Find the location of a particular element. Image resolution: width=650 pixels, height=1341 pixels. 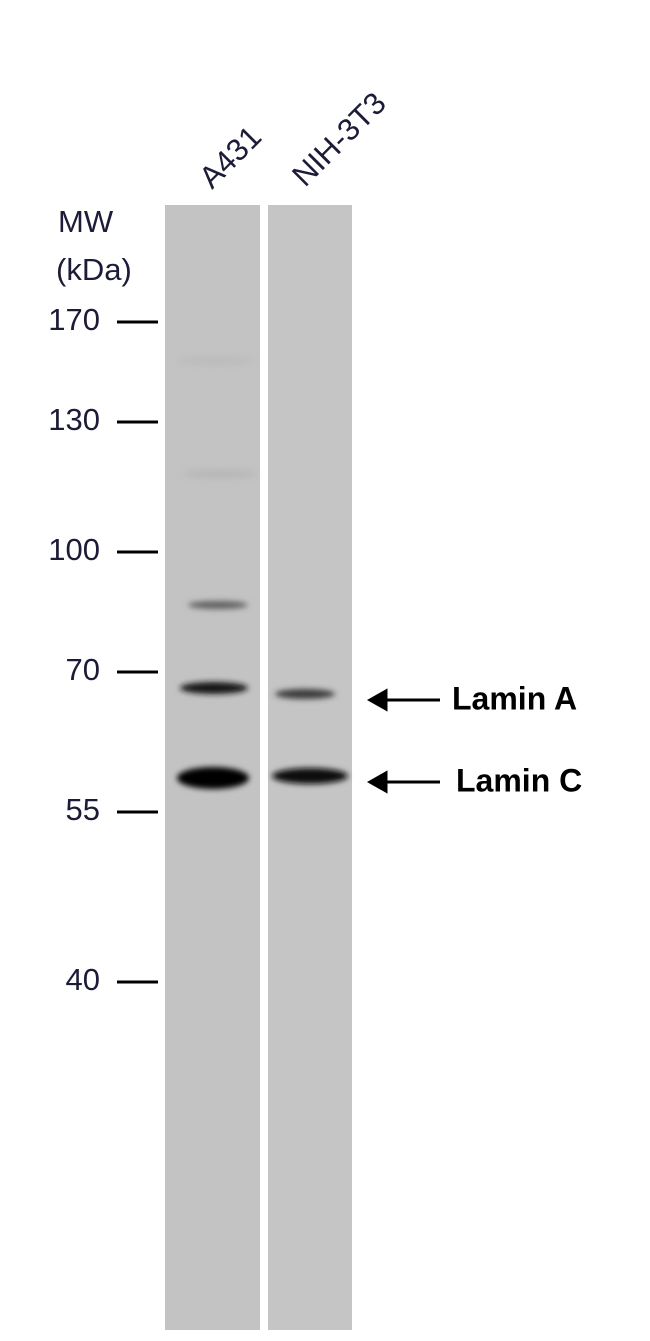

lane-label: A431 is located at coordinates (230, 157).